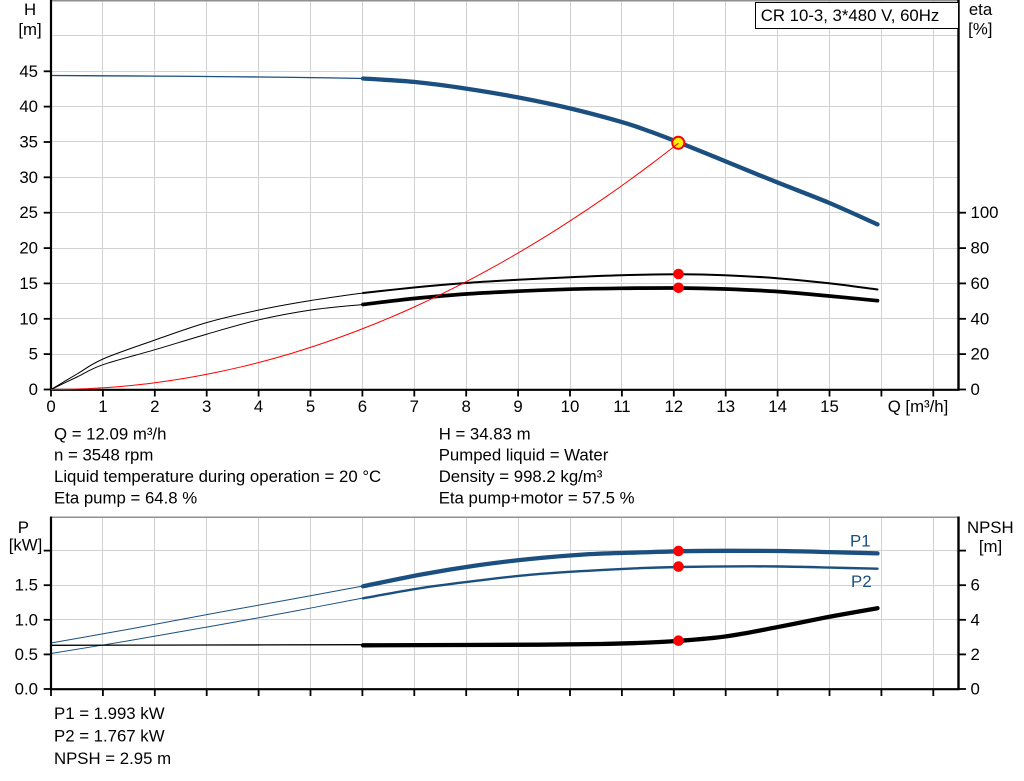 The height and width of the screenshot is (781, 1024). Describe the element at coordinates (980, 248) in the screenshot. I see `svg-text: 80` at that location.